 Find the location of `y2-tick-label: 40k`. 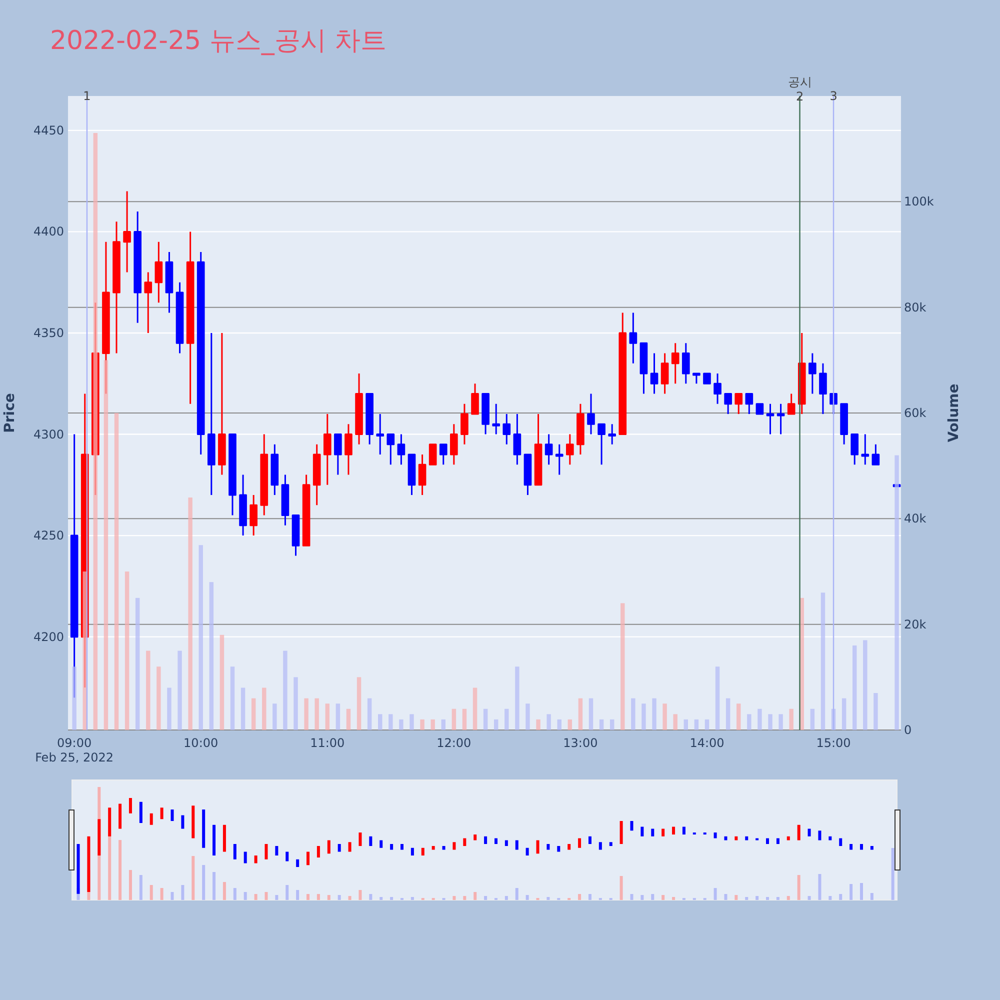

y2-tick-label: 40k is located at coordinates (915, 519).